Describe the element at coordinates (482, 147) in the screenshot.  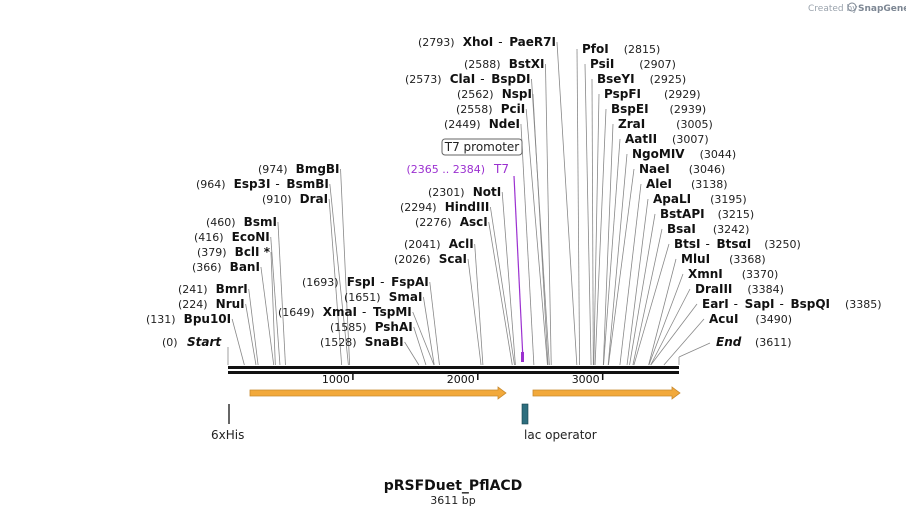
I see `t7-promoter-label: T7 promoter` at that location.